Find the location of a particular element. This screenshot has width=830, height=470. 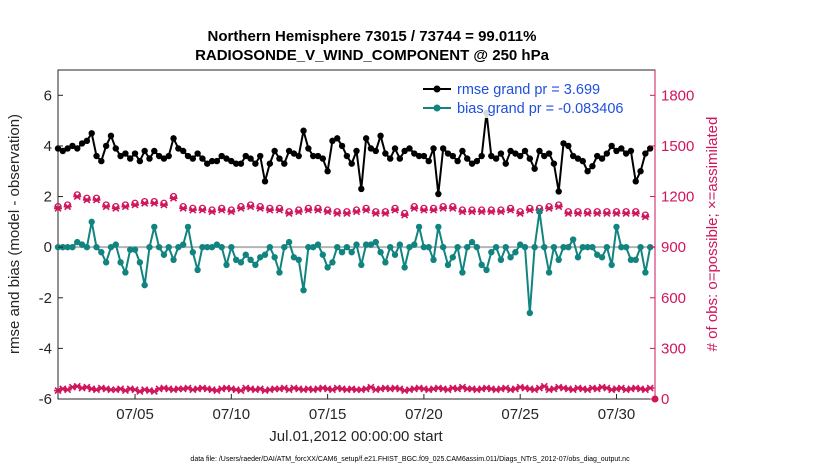

y-tick-label: 0 is located at coordinates (48, 247).